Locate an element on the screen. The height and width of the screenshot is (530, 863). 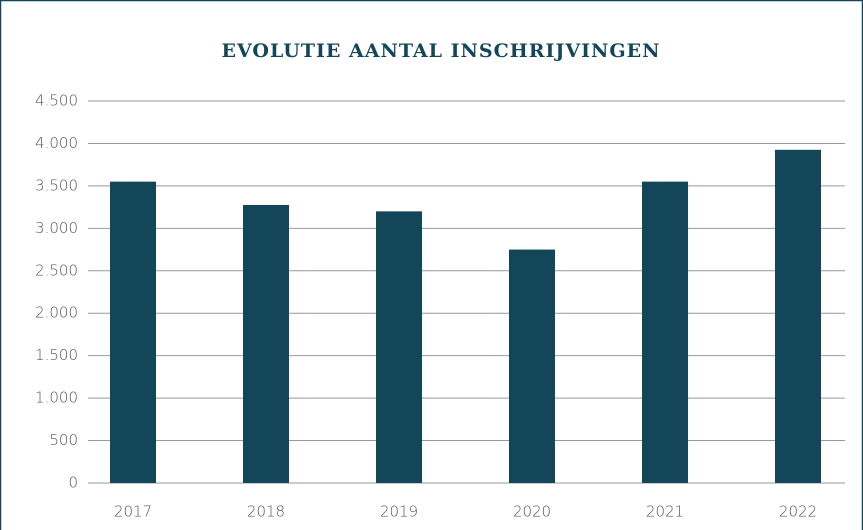
y-tick-label: 2.500 is located at coordinates (56, 270).